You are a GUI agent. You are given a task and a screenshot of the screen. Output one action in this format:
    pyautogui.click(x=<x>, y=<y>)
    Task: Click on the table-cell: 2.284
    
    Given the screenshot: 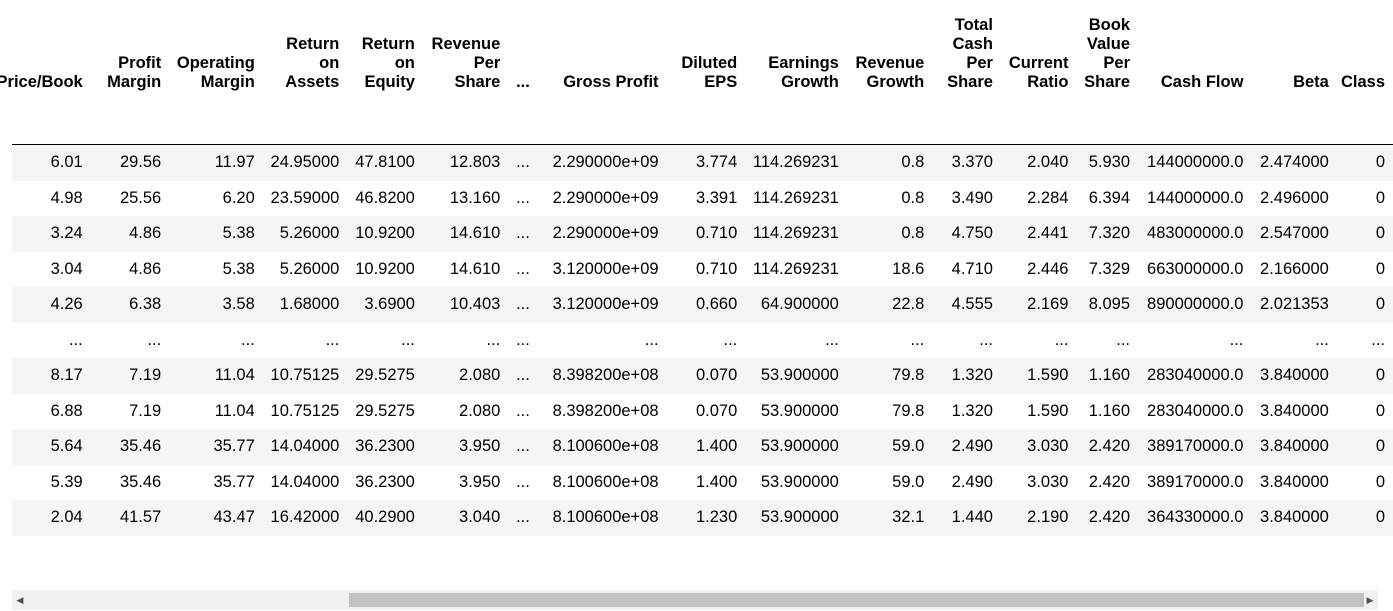 What is the action you would take?
    pyautogui.click(x=1038, y=198)
    